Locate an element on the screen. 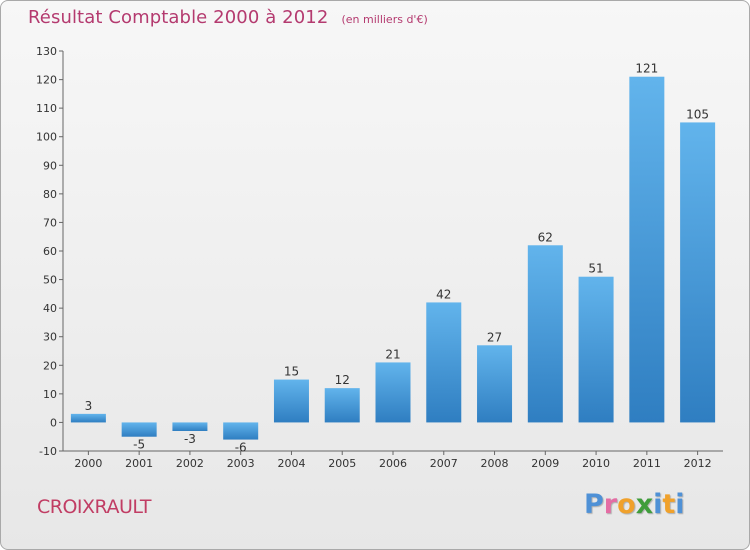 The height and width of the screenshot is (550, 750). x-tick-label: 2012 is located at coordinates (698, 463).